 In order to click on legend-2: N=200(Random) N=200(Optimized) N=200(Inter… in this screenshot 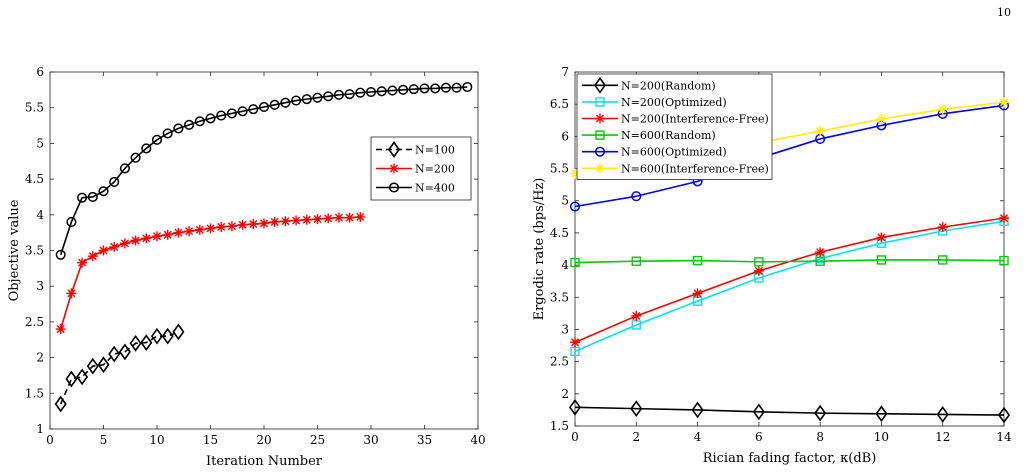, I will do `click(674, 126)`.